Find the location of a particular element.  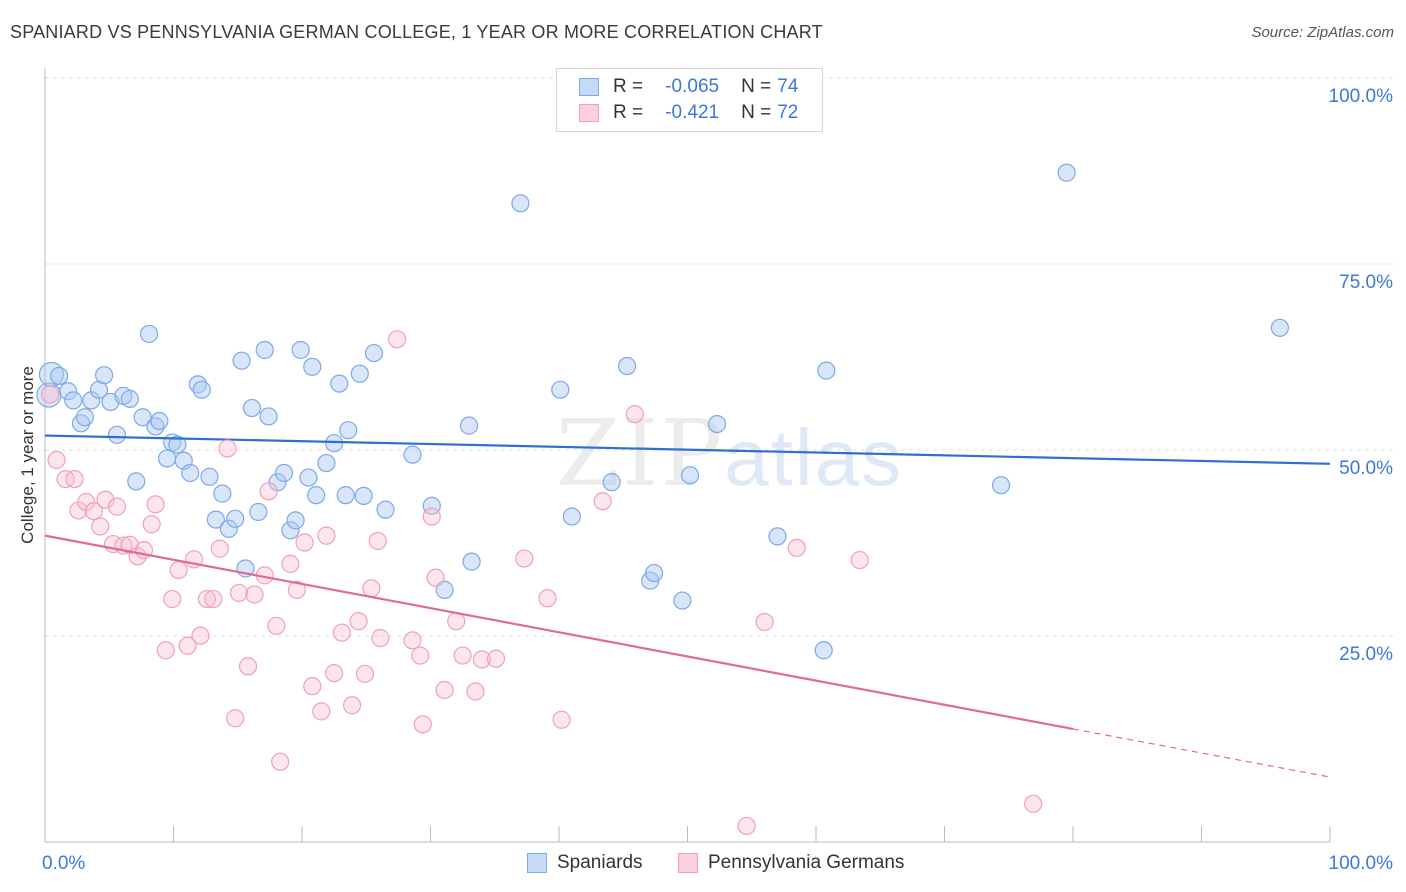

legend-item-pennsylvania-germans: Pennsylvania Germans is located at coordinates (791, 863).